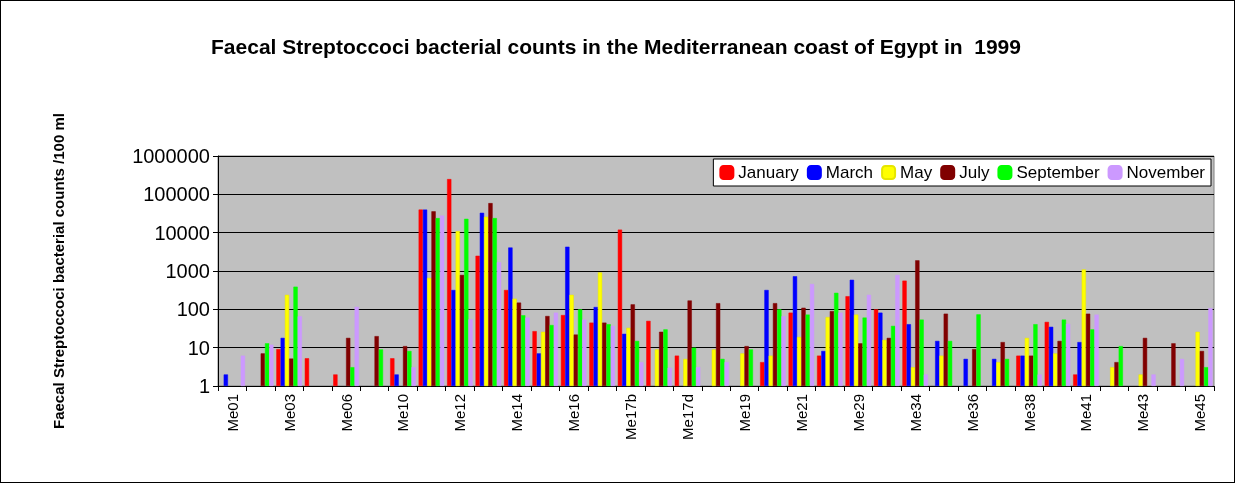  Describe the element at coordinates (574, 413) in the screenshot. I see `x-tick-label: Me16` at that location.